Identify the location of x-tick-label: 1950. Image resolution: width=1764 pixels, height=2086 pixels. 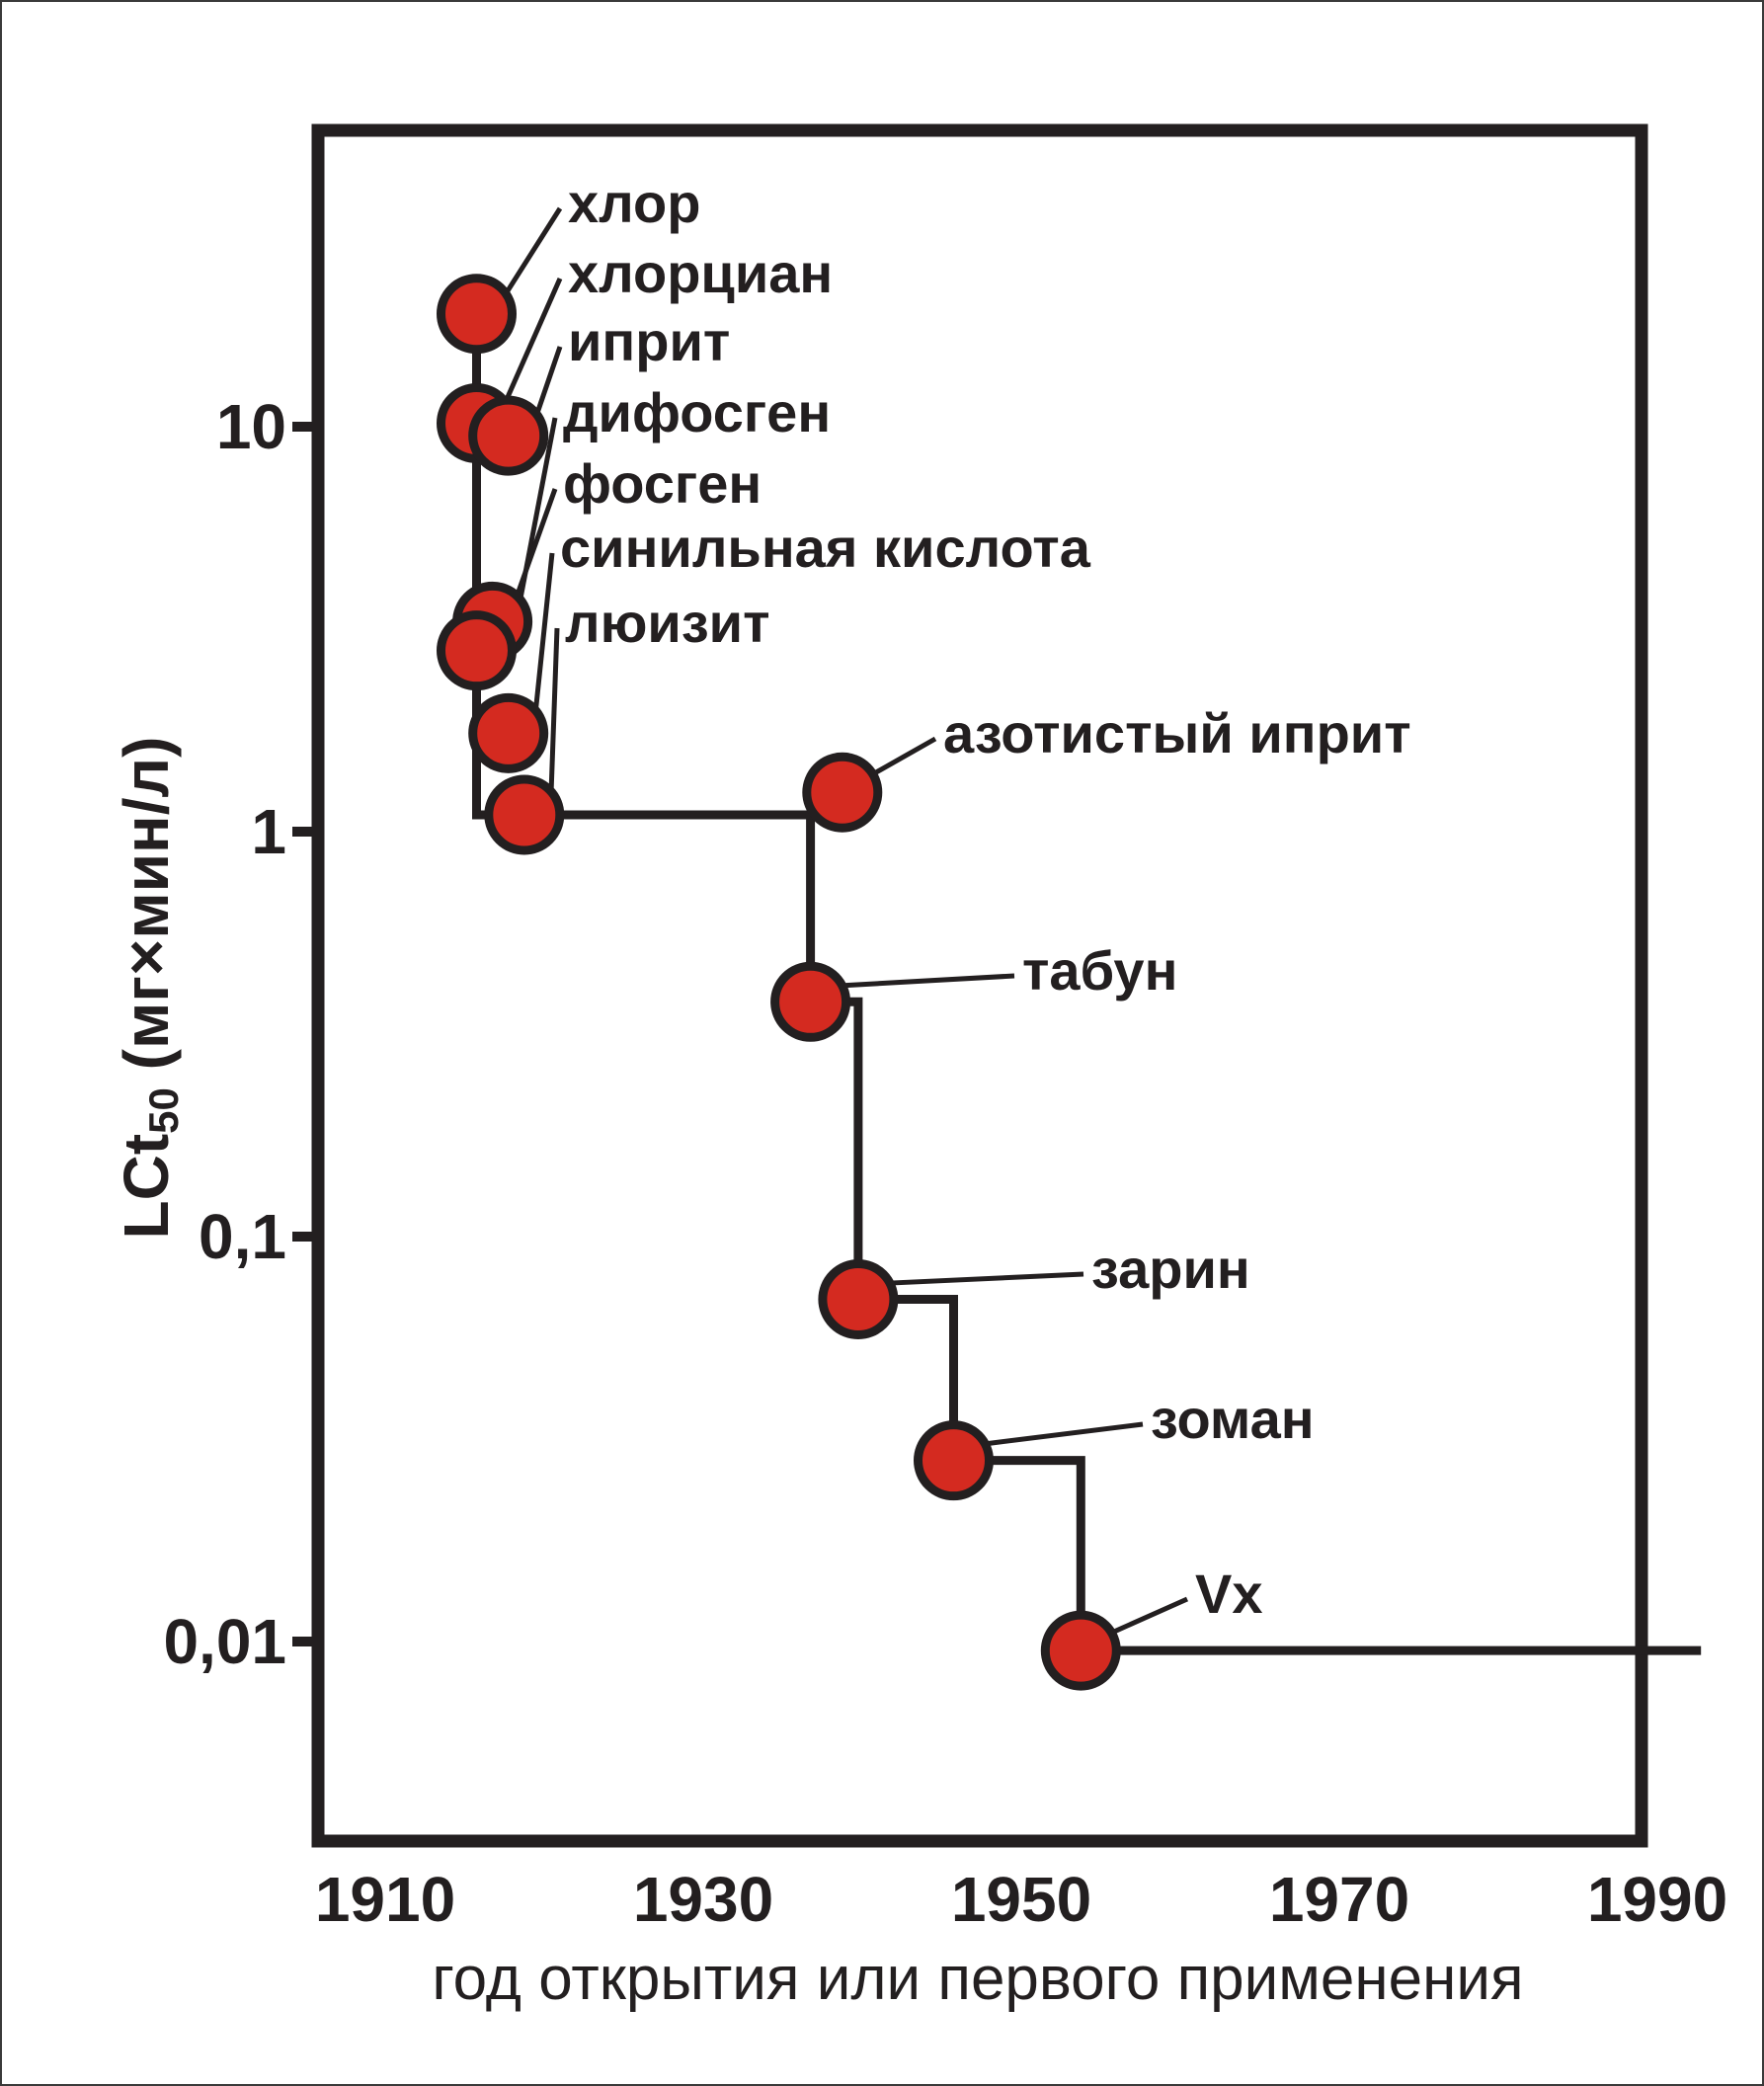
(1021, 1899).